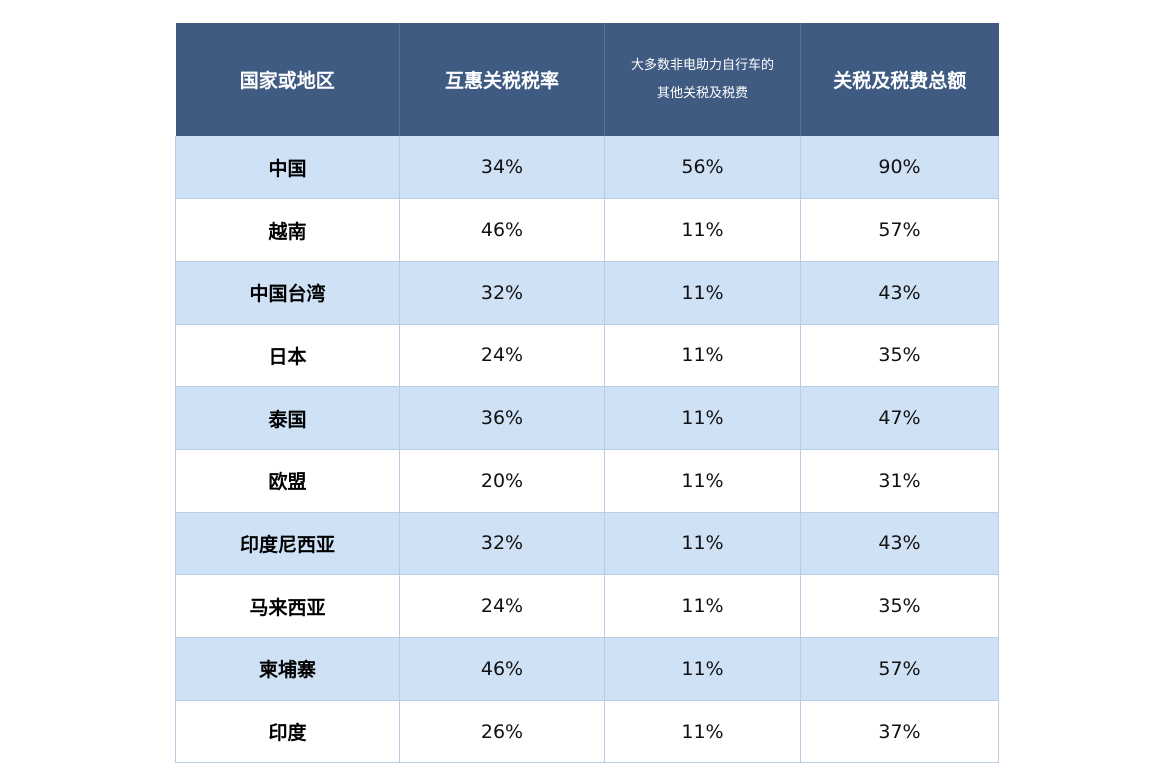 The width and height of the screenshot is (1170, 783). I want to click on region-cell: 泰国, so click(287, 418).